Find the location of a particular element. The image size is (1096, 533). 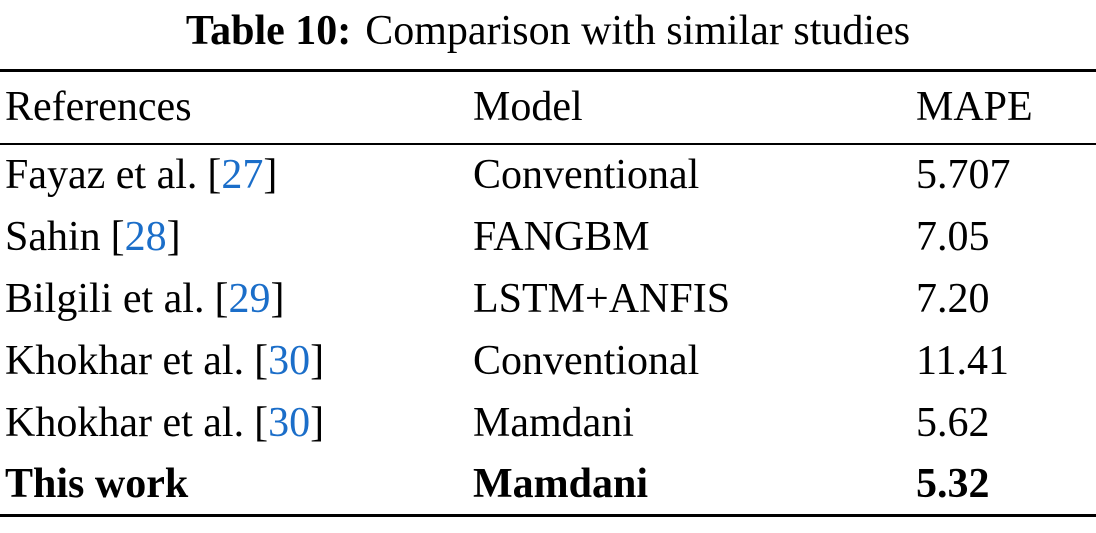

column-header-mape: MAPE is located at coordinates (974, 107).